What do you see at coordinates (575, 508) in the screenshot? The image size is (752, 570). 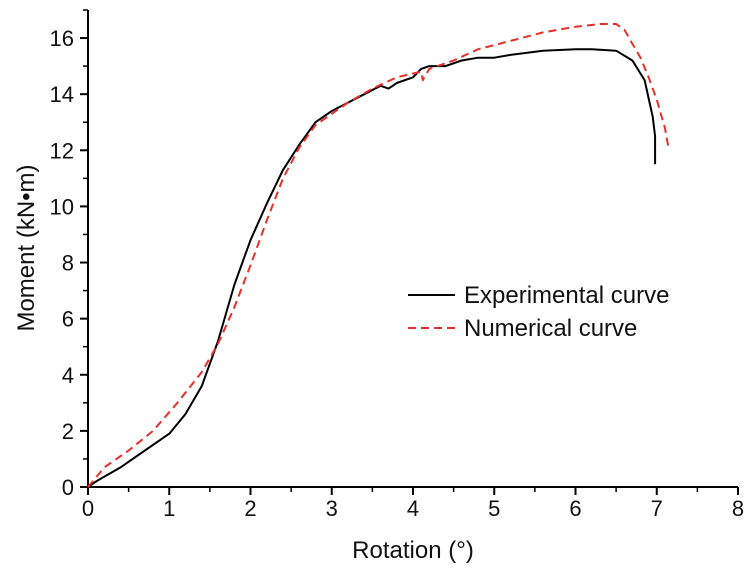 I see `x-tick-label: 6` at bounding box center [575, 508].